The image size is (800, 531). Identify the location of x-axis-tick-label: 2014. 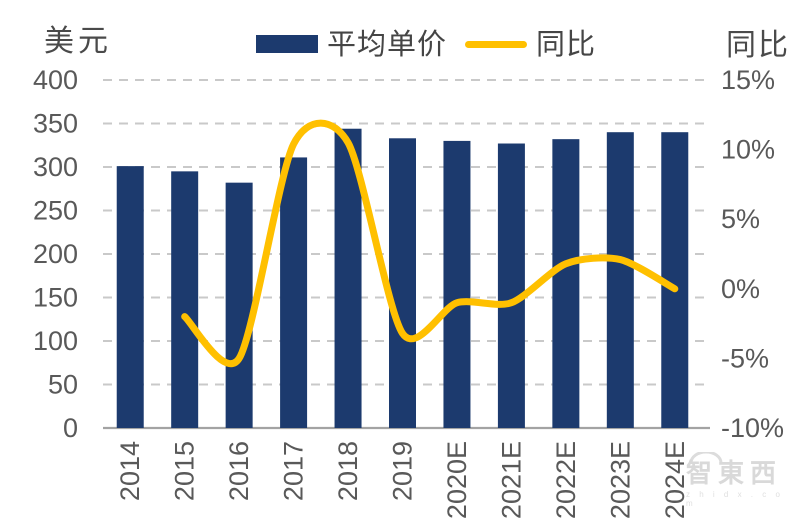
(130, 471).